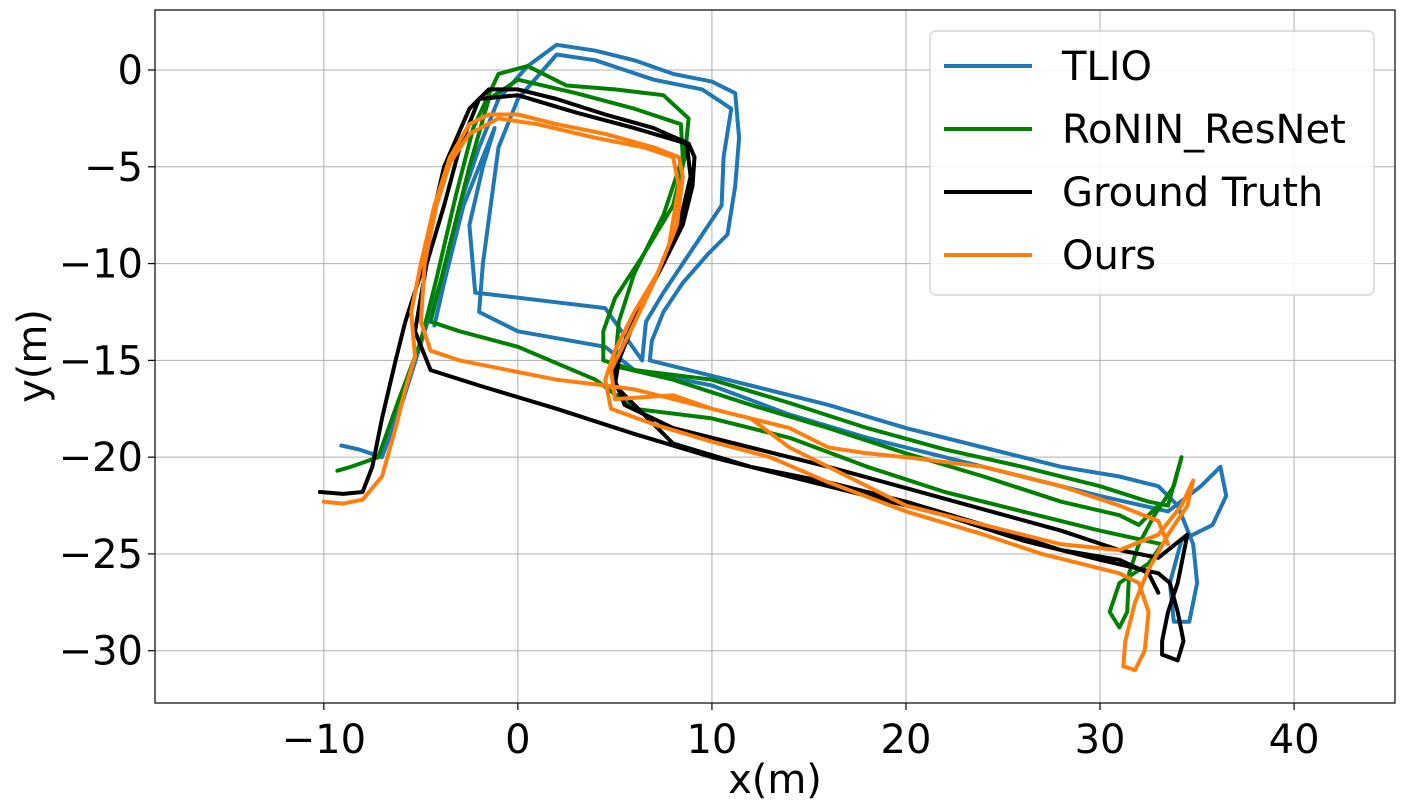 The image size is (1405, 812). What do you see at coordinates (113, 168) in the screenshot?
I see `y-tick-label: −5` at bounding box center [113, 168].